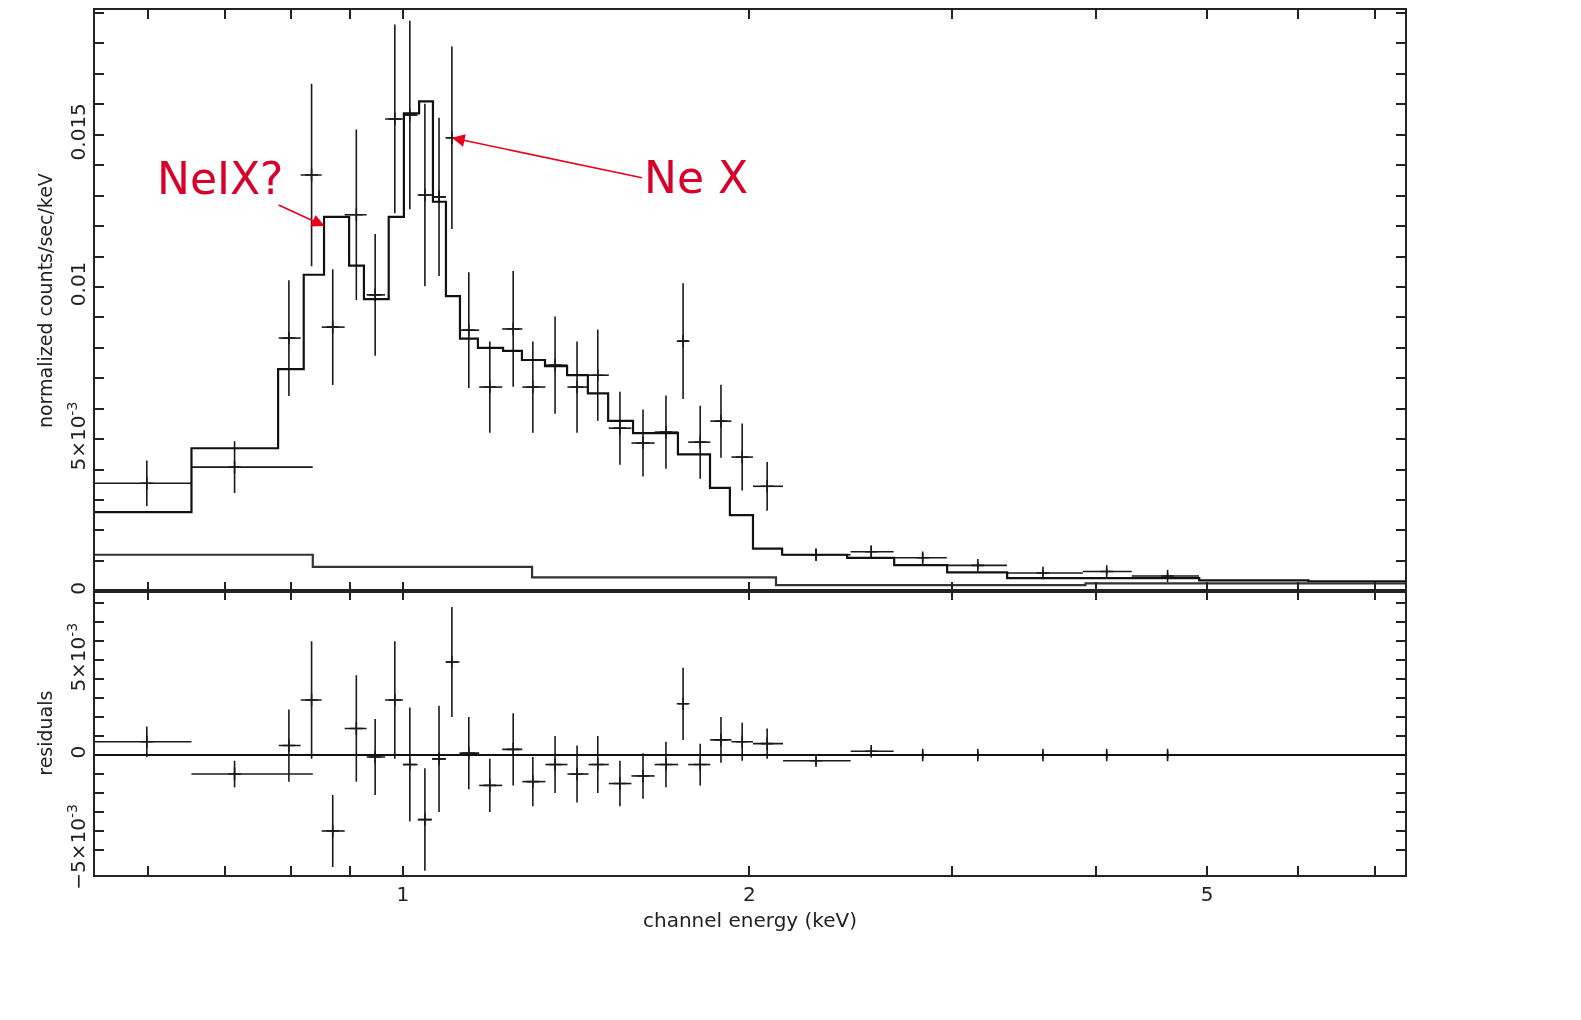 This screenshot has height=1020, width=1581. What do you see at coordinates (220, 178) in the screenshot?
I see `annotation: NeIX?` at bounding box center [220, 178].